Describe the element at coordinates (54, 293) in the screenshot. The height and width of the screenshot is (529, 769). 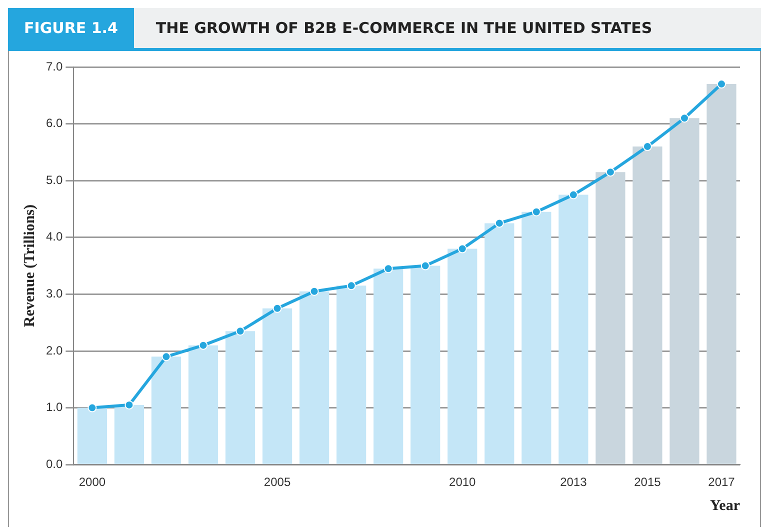
I see `y-tick-label: 3.0` at that location.